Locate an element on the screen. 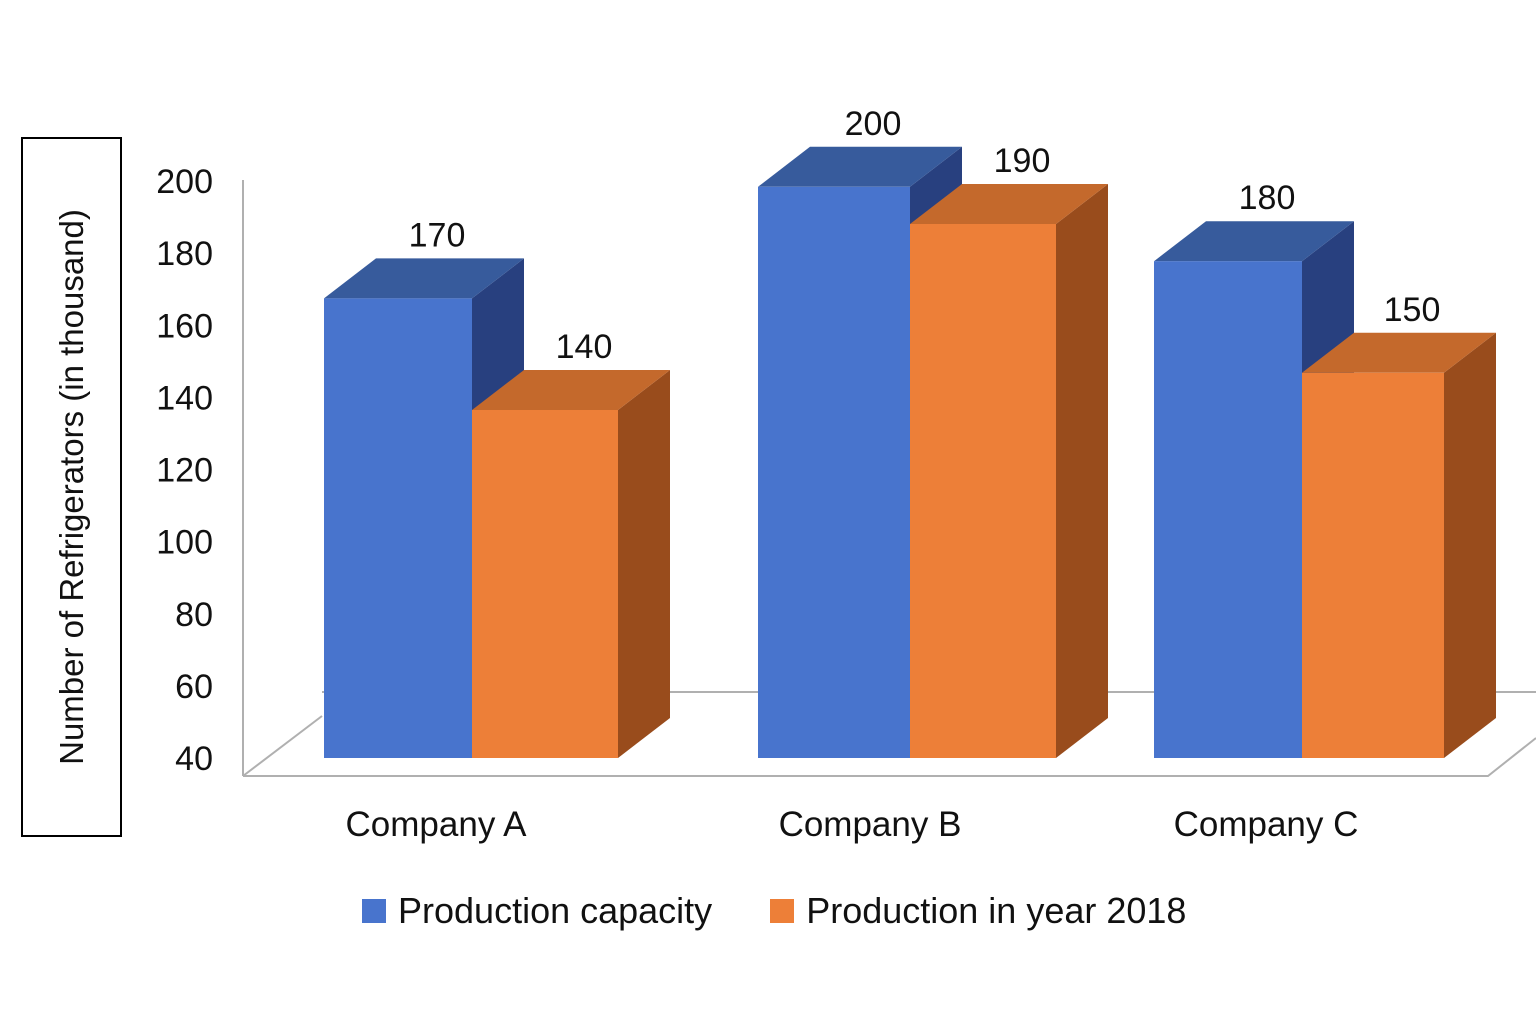 The height and width of the screenshot is (1024, 1536). data-label: 170 is located at coordinates (437, 235).